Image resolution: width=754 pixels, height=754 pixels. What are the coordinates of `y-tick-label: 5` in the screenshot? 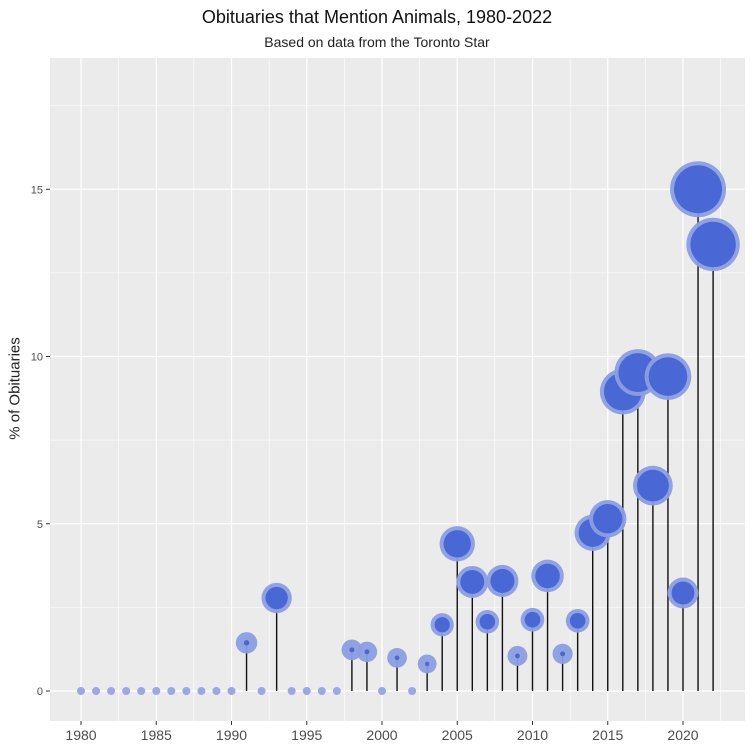 It's located at (40, 525).